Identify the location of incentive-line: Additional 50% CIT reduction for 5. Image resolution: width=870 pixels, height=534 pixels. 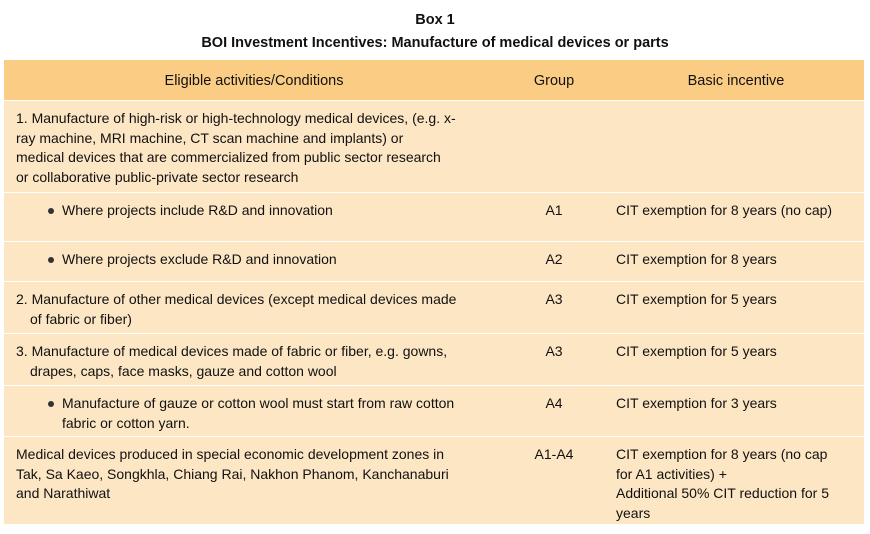
(722, 493).